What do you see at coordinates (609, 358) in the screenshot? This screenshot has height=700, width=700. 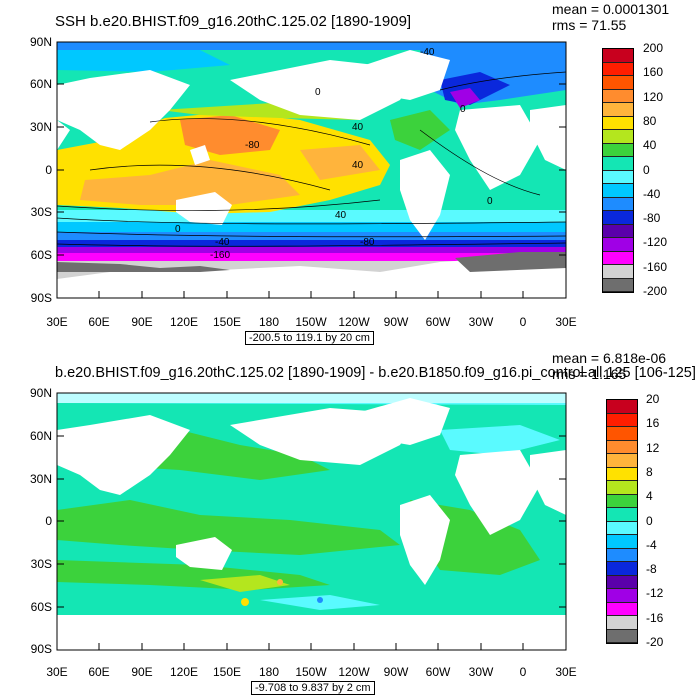 I see `panel2-mean: mean = 6.818e-06` at bounding box center [609, 358].